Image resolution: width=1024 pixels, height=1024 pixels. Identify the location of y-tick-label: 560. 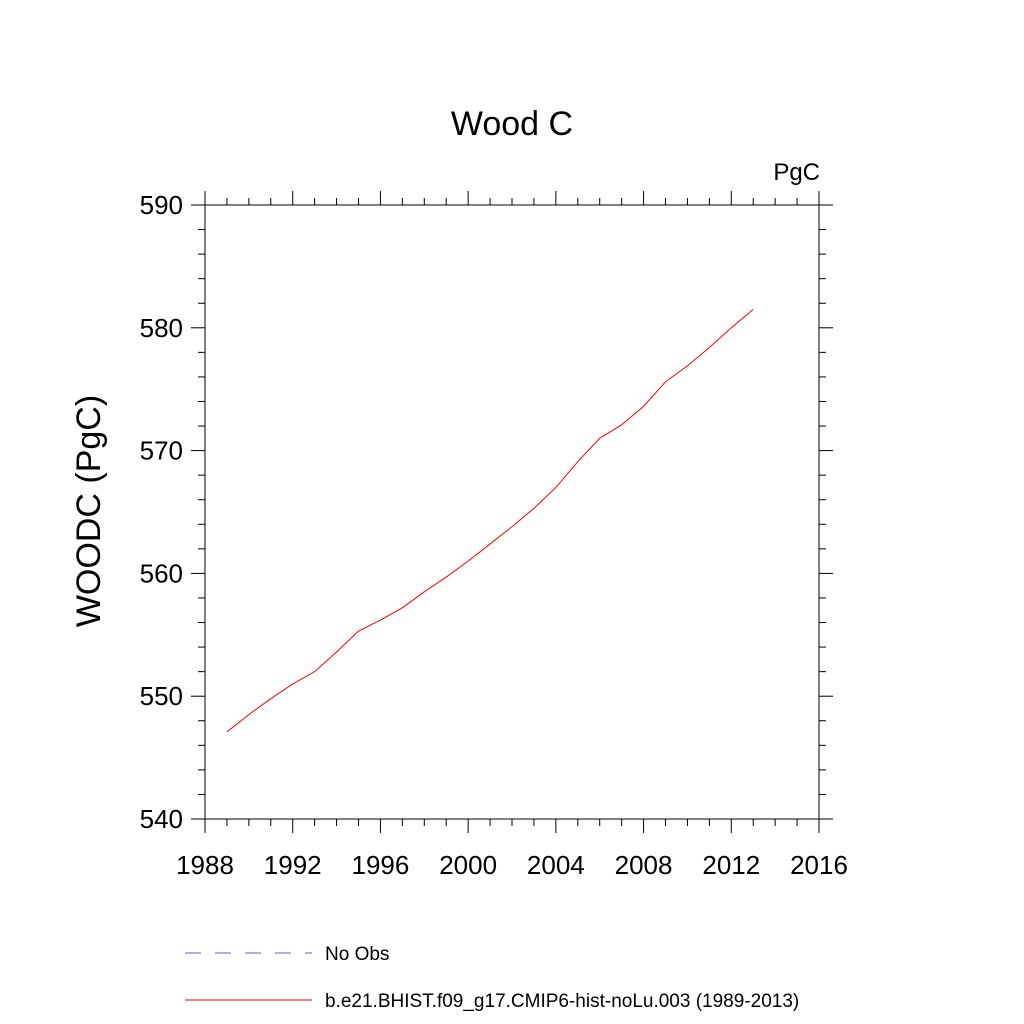
(161, 573).